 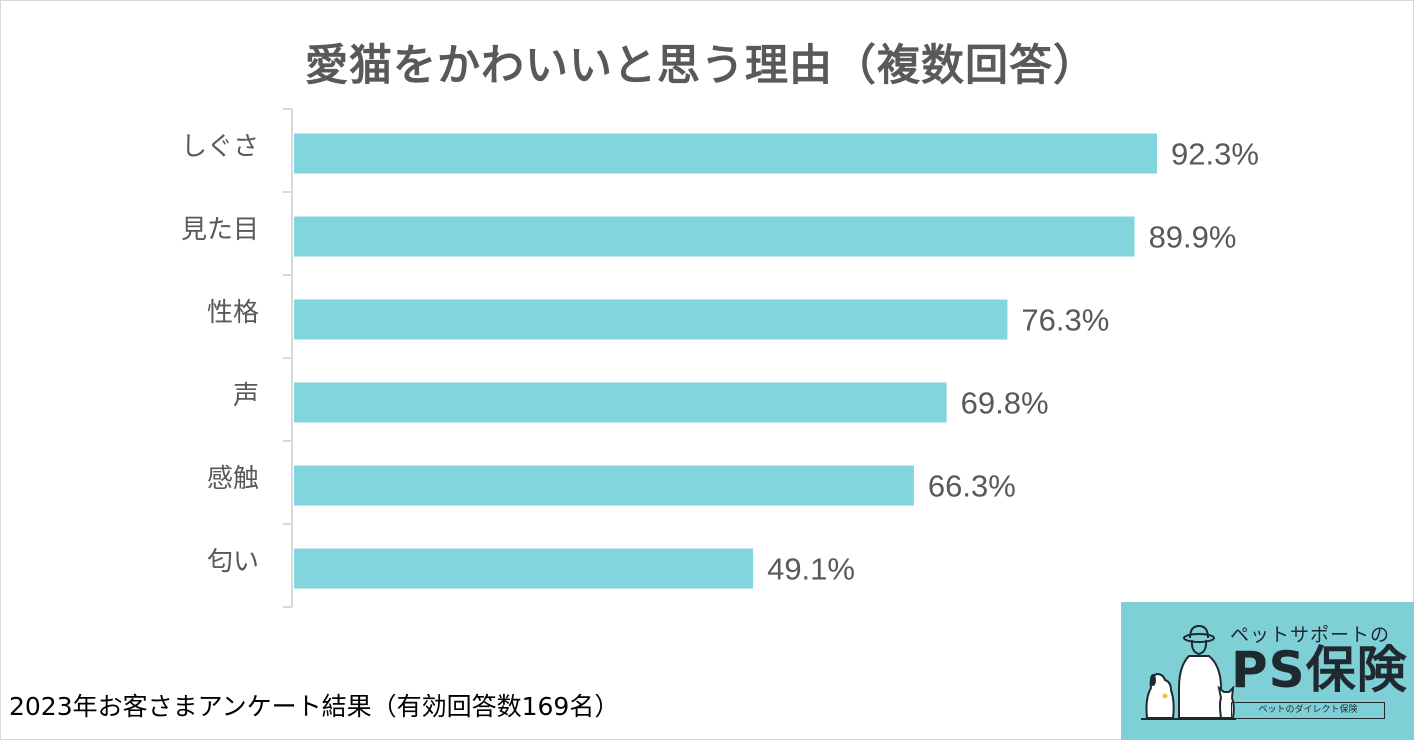 I want to click on data-label: 69.8%, so click(x=1005, y=403).